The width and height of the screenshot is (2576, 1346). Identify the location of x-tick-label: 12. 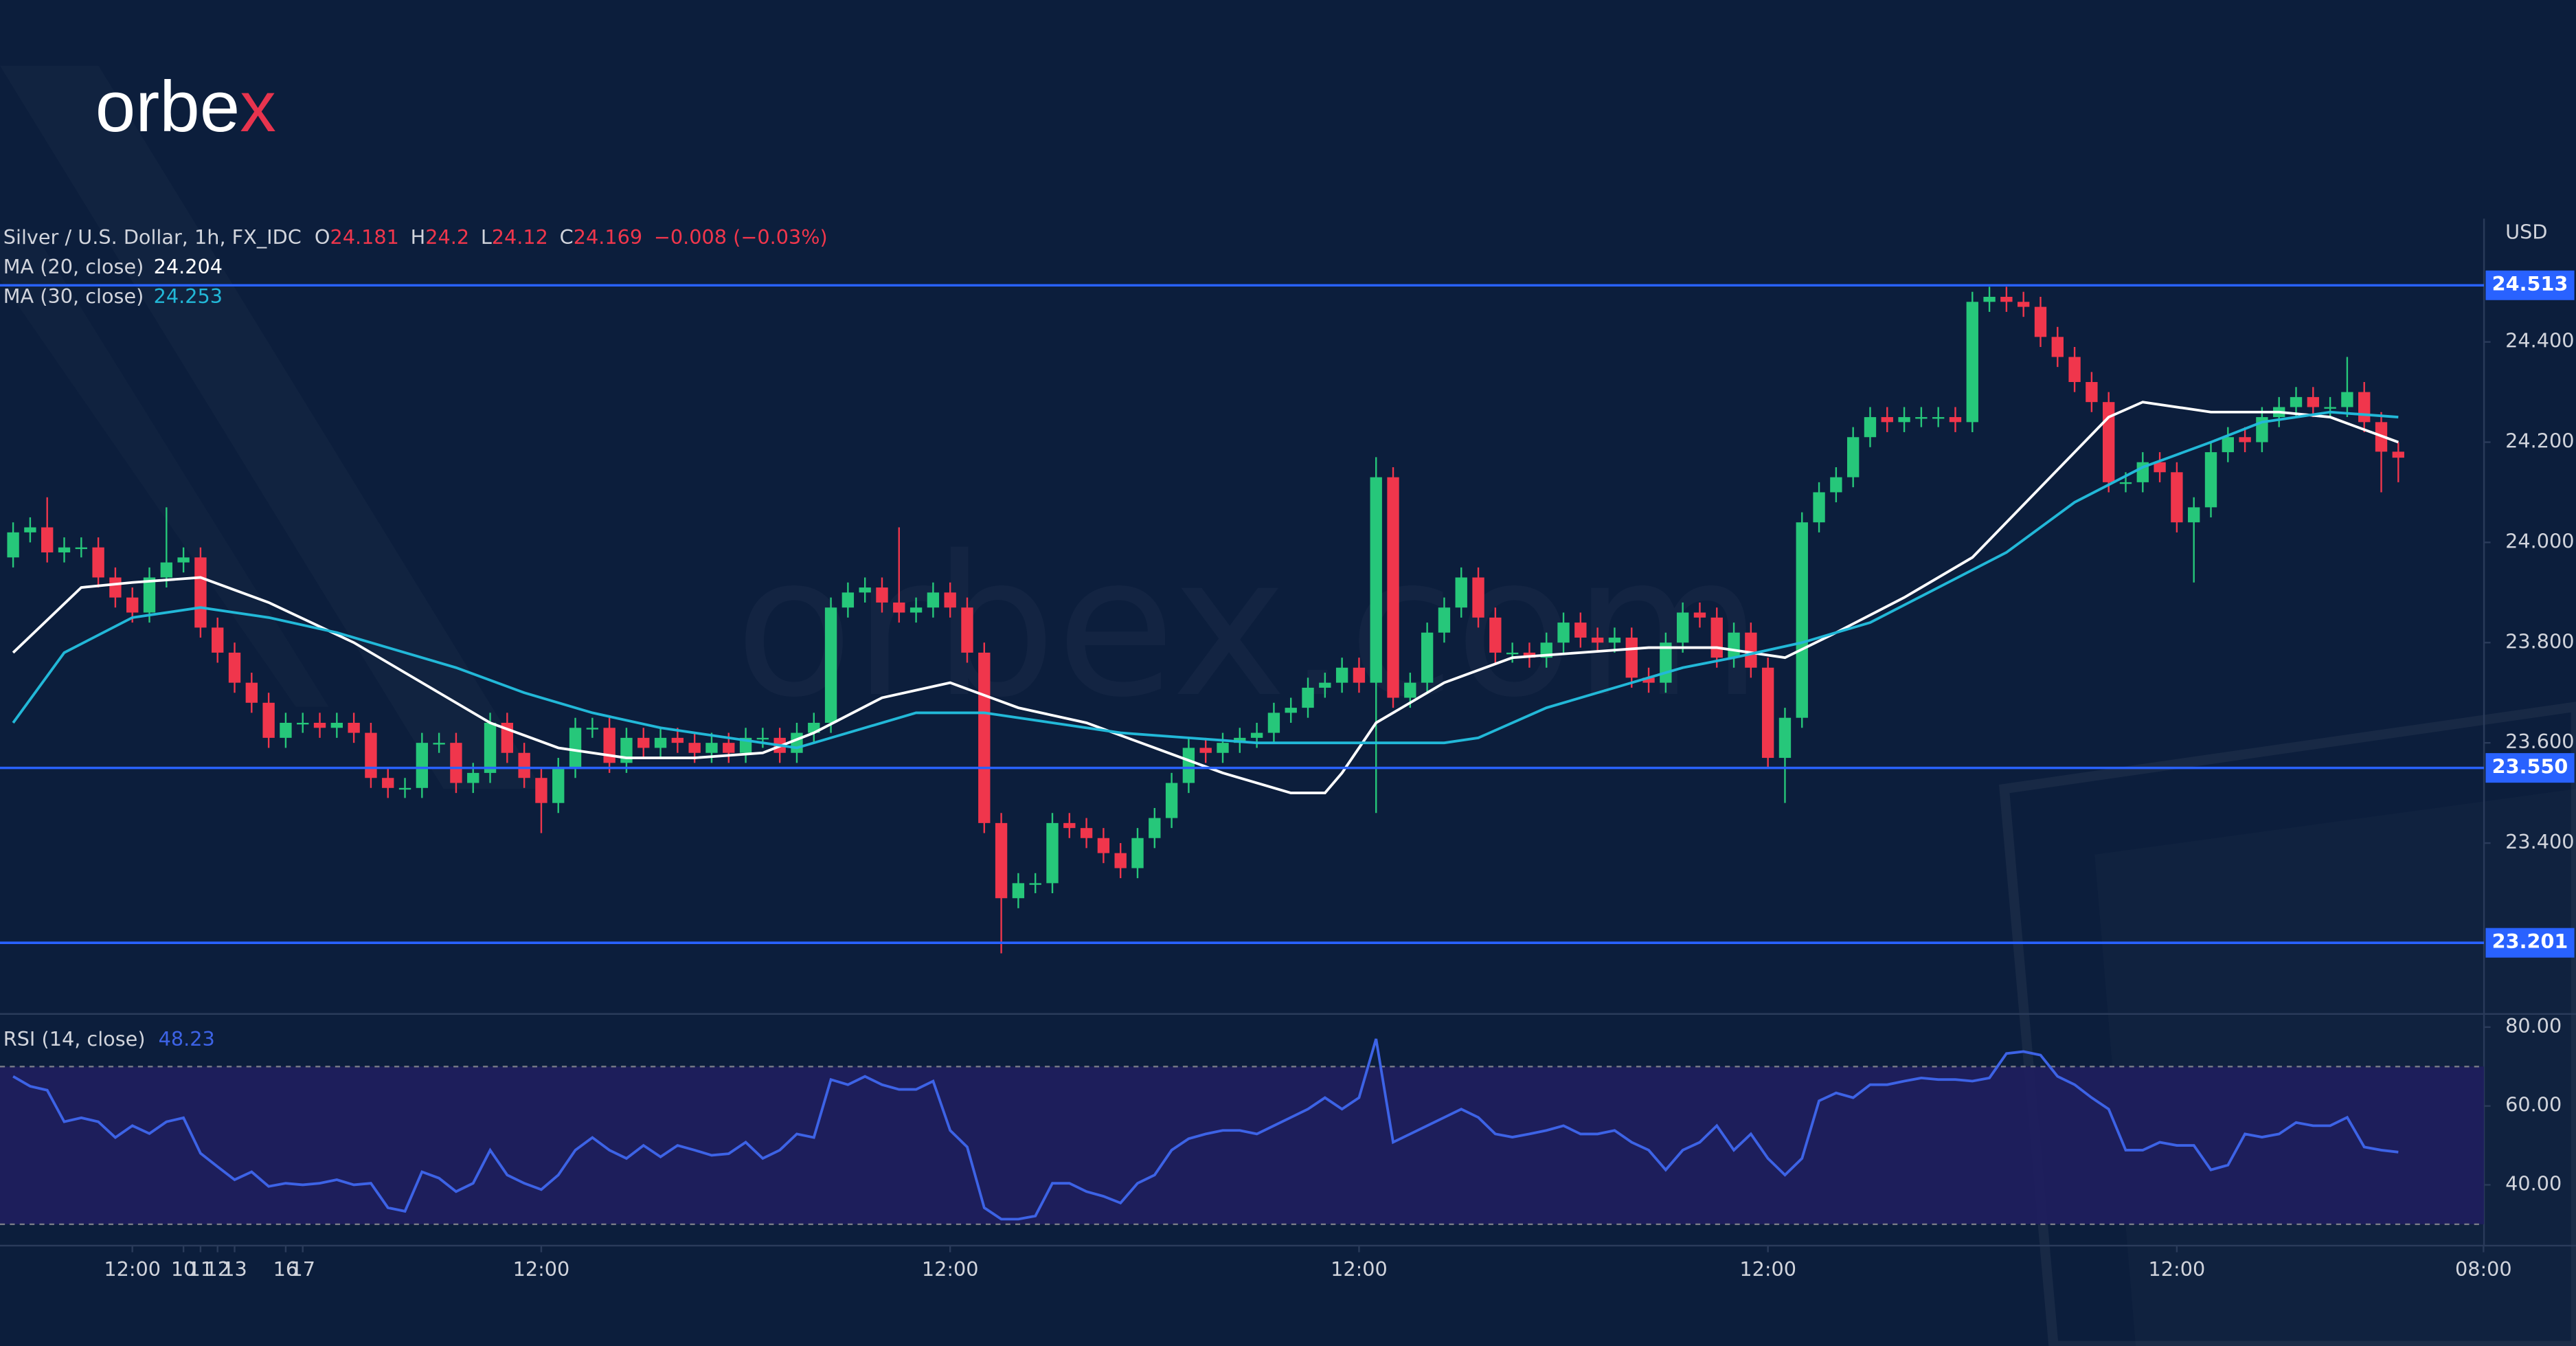
(217, 1269).